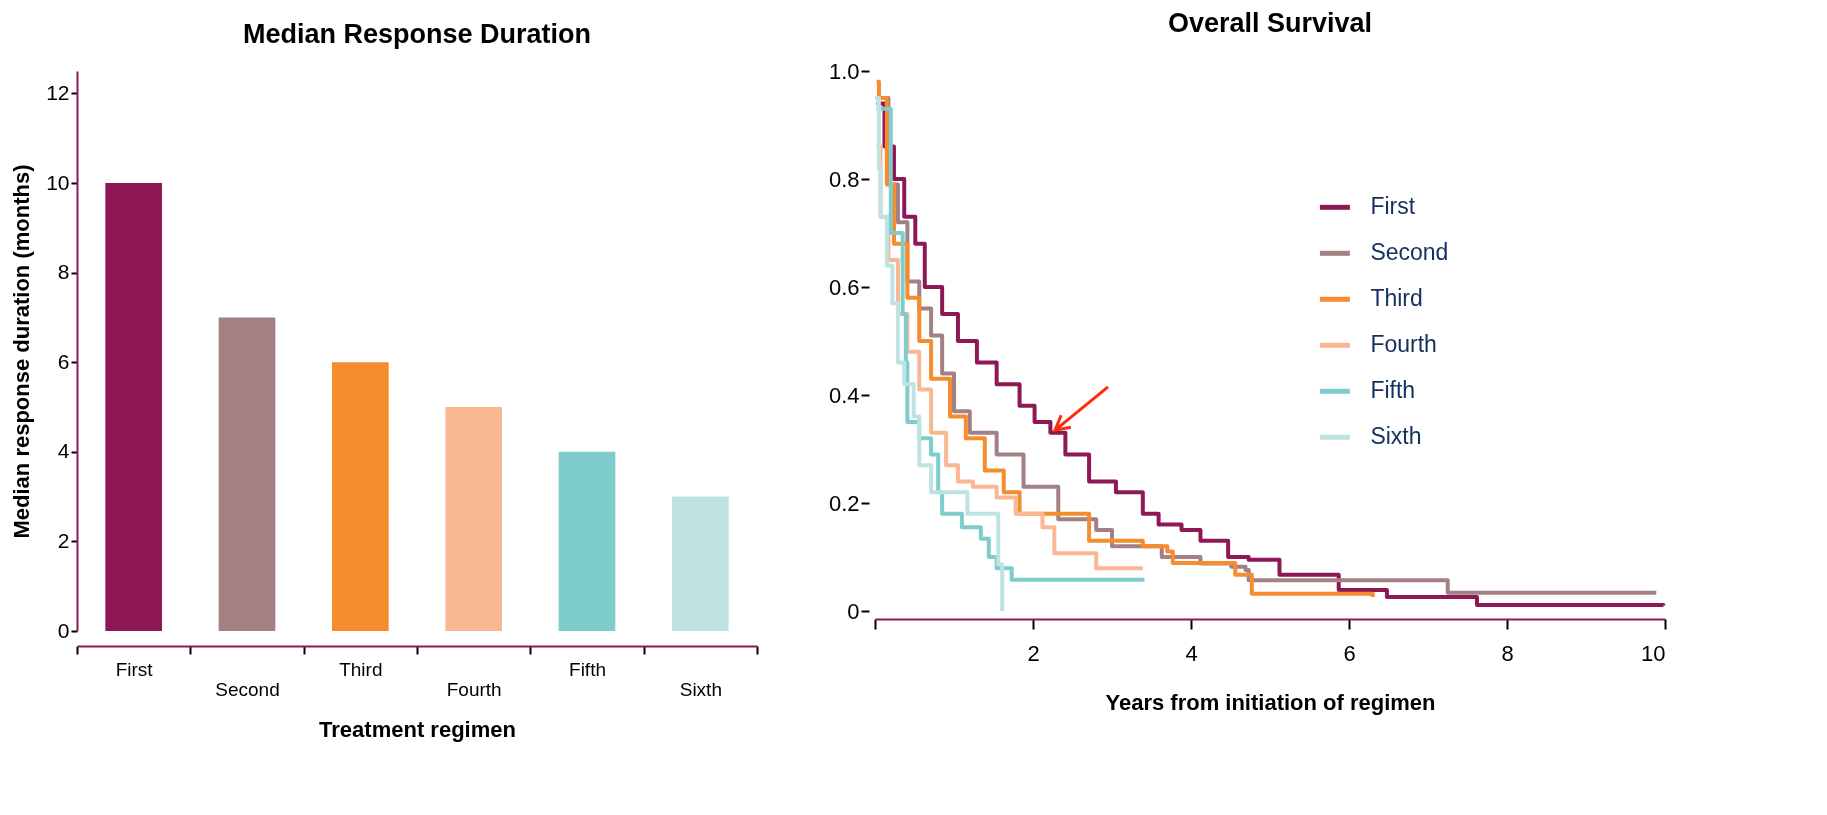 The width and height of the screenshot is (1827, 815). Describe the element at coordinates (247, 689) in the screenshot. I see `x-tick-label: Second` at that location.